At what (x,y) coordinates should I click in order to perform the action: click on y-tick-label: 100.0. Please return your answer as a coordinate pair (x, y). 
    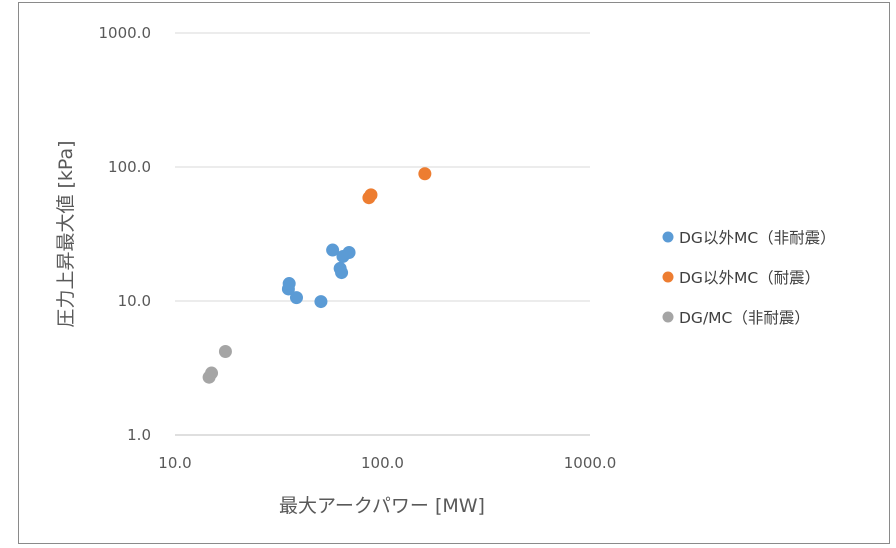
    Looking at the image, I should click on (129, 167).